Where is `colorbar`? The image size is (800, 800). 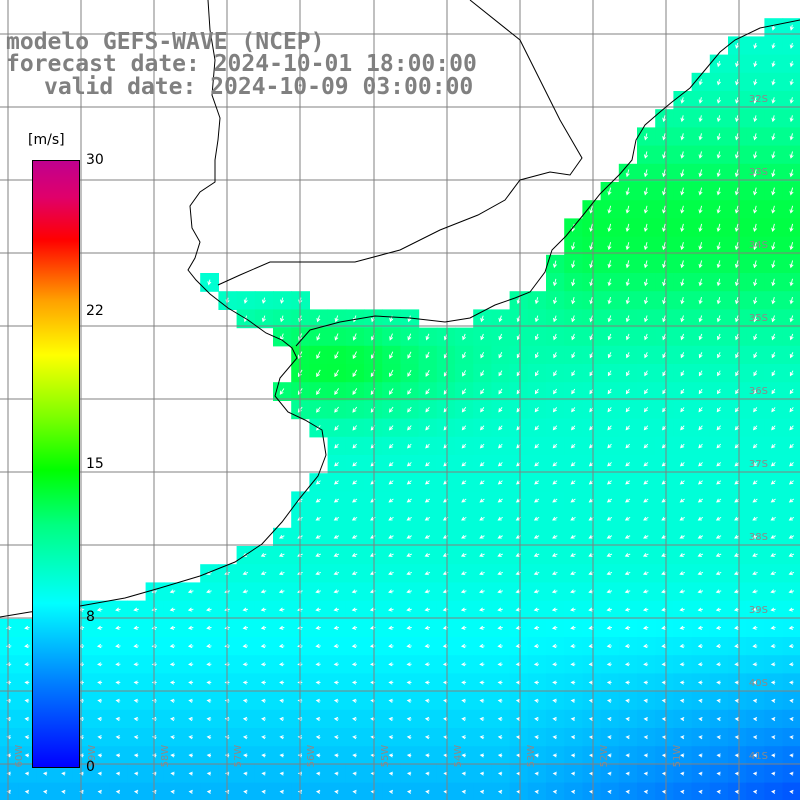 colorbar is located at coordinates (56, 464).